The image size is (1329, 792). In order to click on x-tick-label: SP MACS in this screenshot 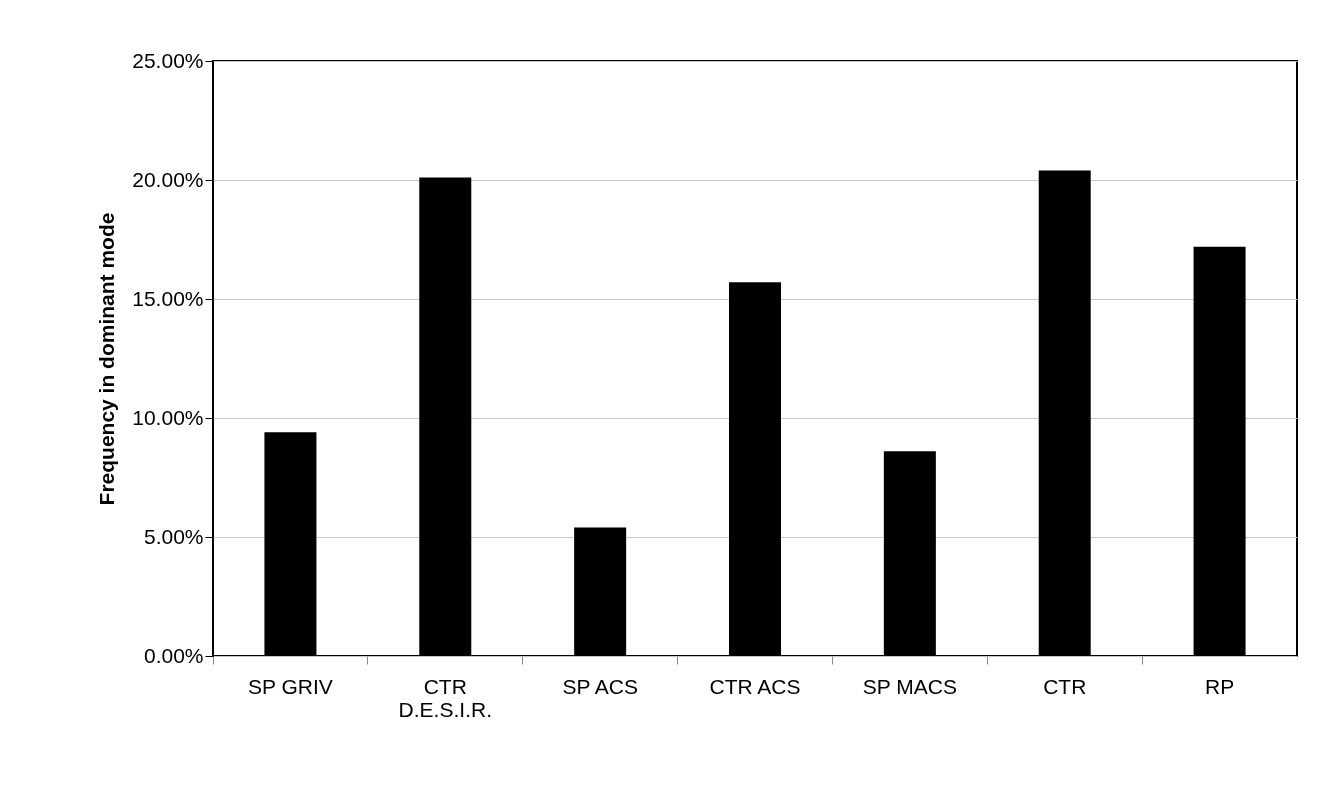, I will do `click(909, 686)`.